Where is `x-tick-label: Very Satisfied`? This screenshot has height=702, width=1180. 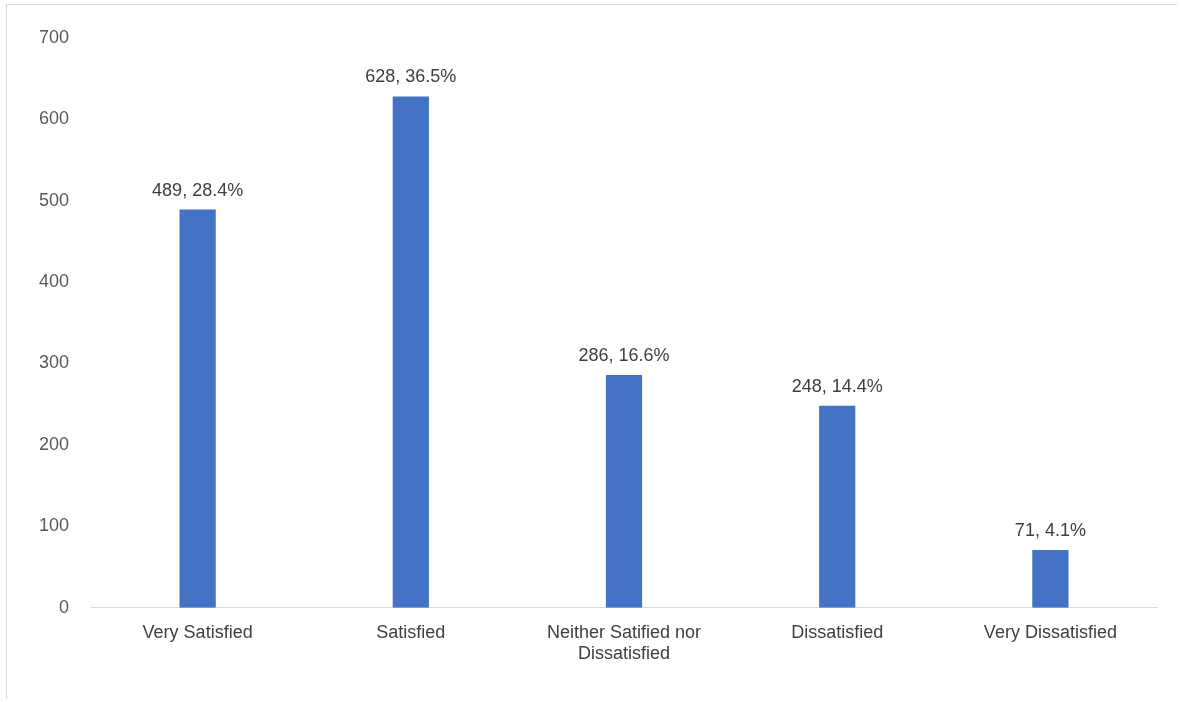
x-tick-label: Very Satisfied is located at coordinates (197, 631).